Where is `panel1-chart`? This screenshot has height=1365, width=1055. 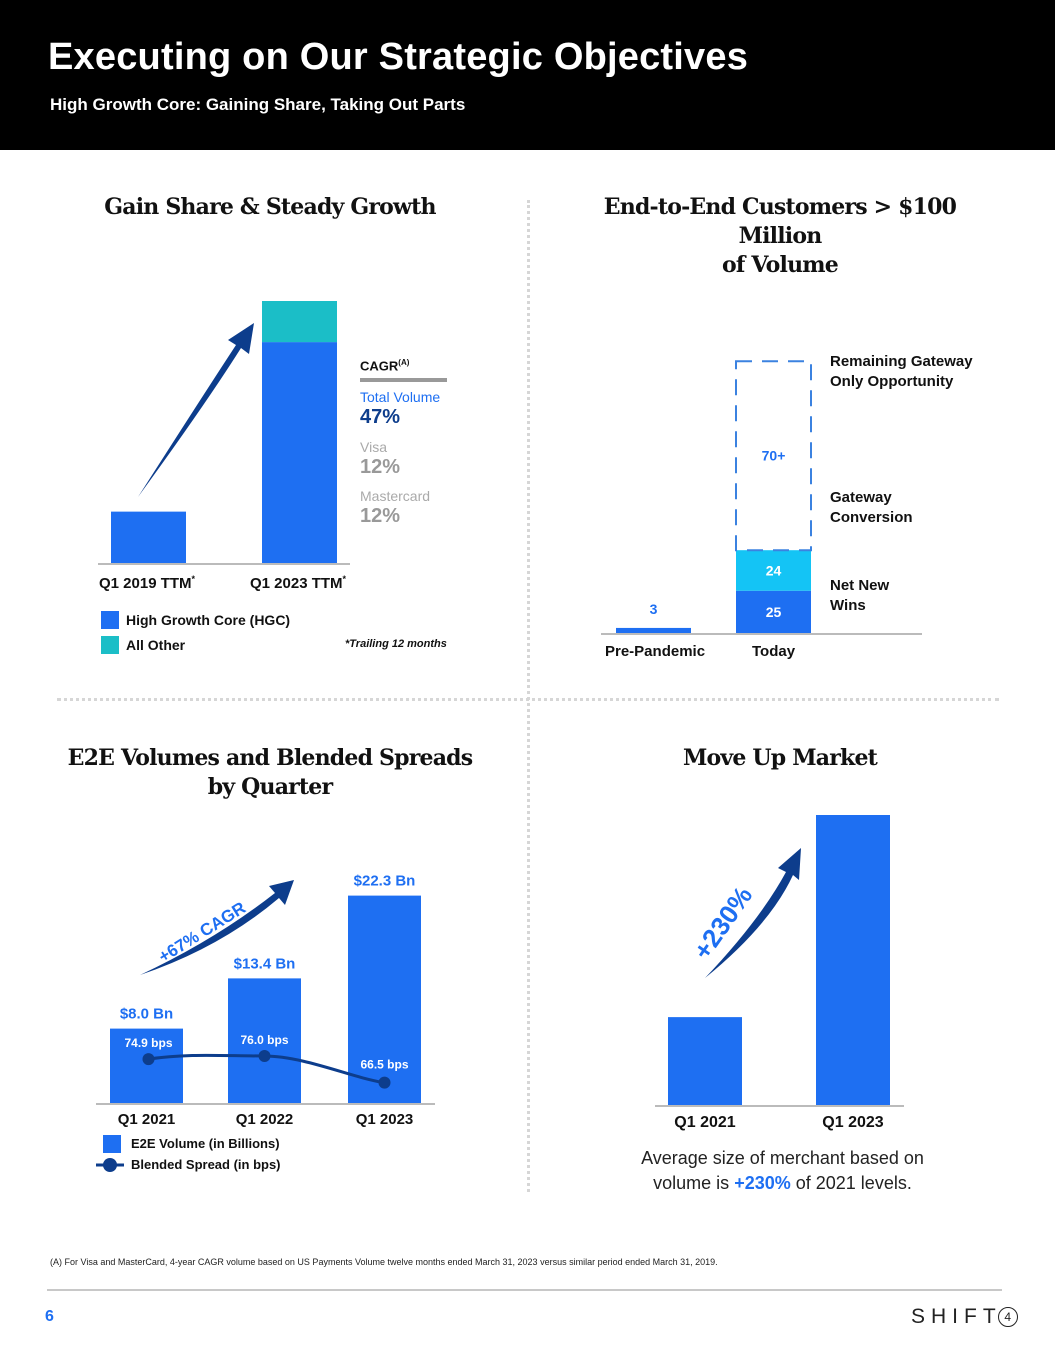
panel1-chart is located at coordinates (224, 433).